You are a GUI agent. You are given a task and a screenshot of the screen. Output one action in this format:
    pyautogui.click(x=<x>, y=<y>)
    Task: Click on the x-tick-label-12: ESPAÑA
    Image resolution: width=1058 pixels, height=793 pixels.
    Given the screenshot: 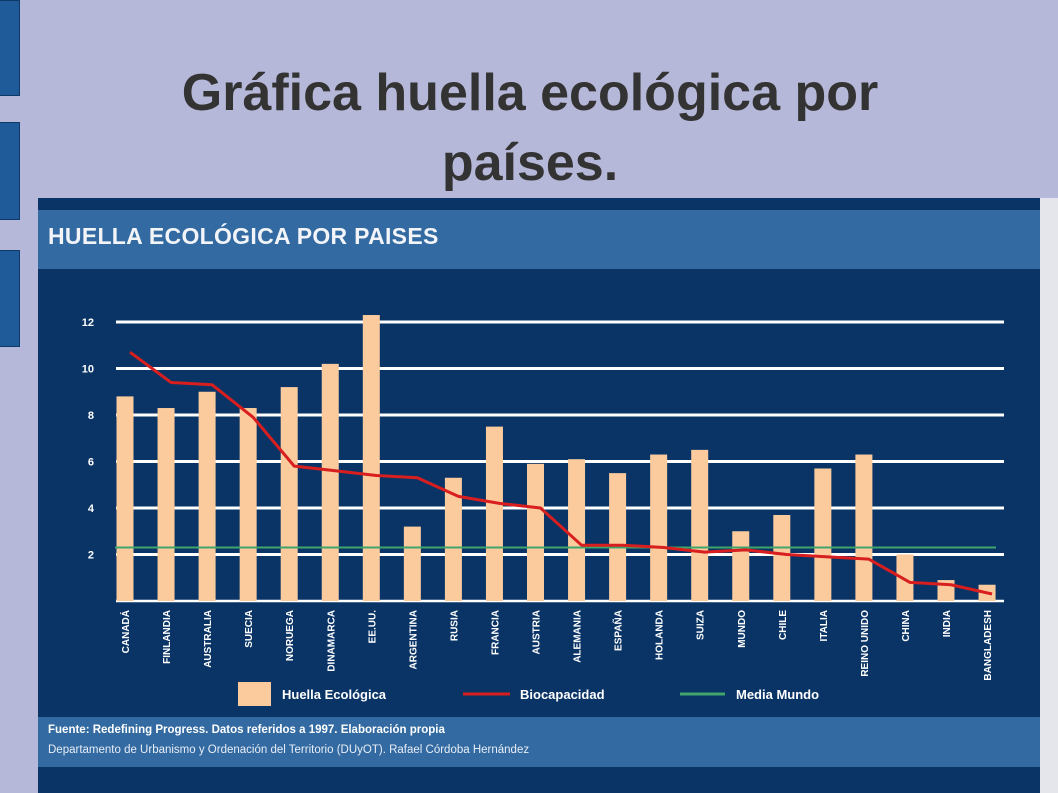 What is the action you would take?
    pyautogui.click(x=618, y=630)
    